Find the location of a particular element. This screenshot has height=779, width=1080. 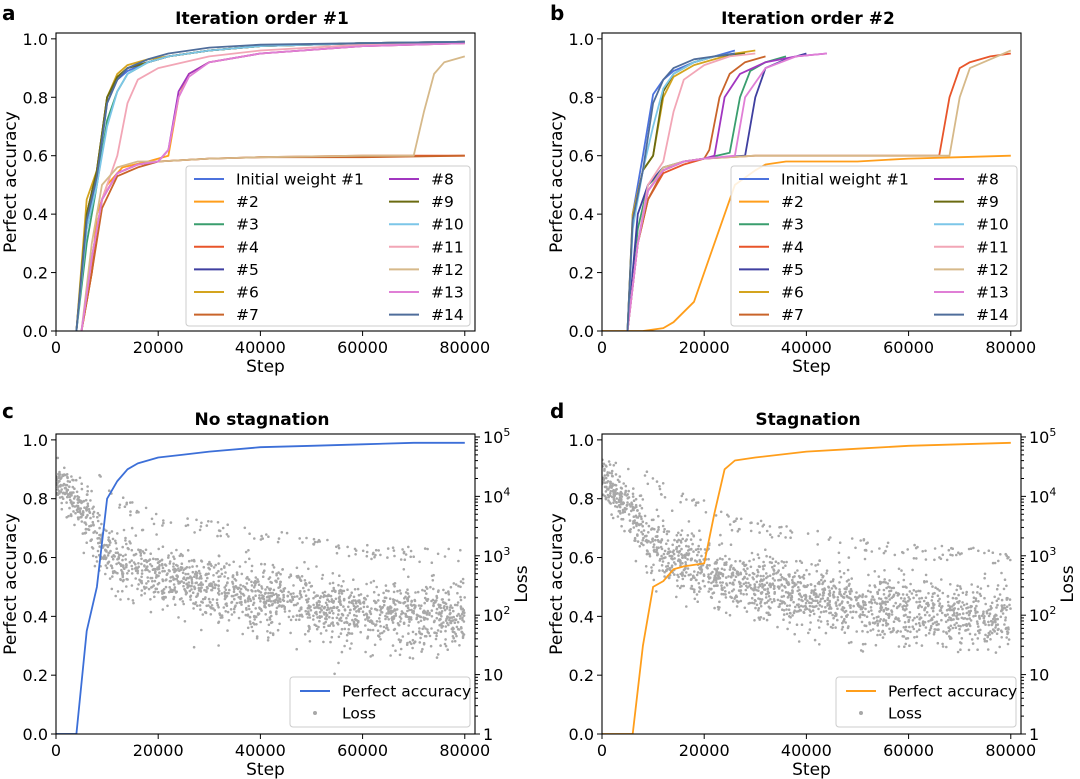

x-tick-label: 60000 is located at coordinates (908, 347).